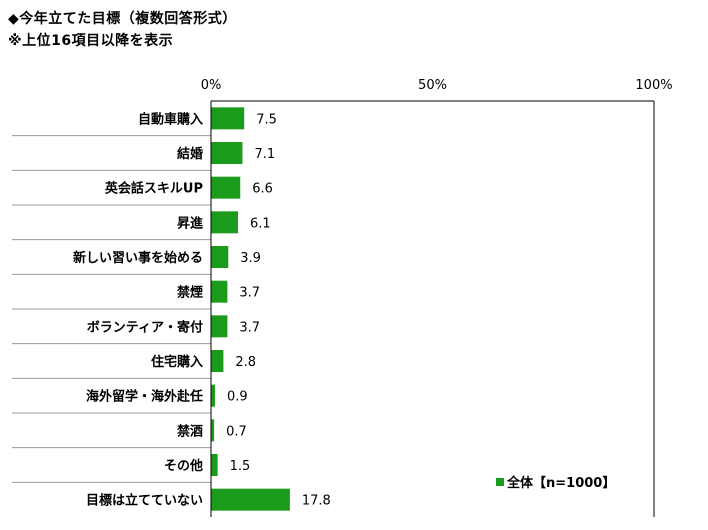 This screenshot has width=708, height=530. I want to click on chart-title: ◆今年立てた目標（複数回答形式）, so click(122, 19).